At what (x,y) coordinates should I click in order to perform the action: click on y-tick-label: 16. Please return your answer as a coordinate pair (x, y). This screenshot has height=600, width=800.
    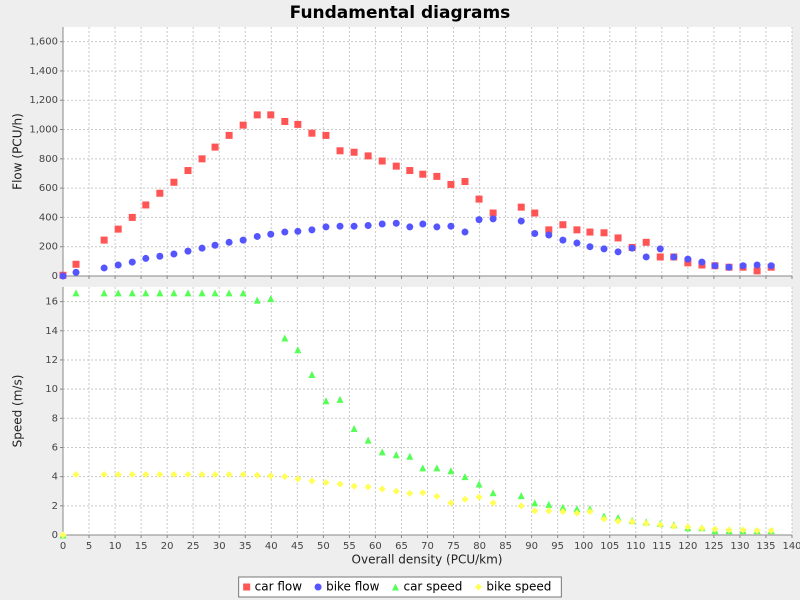
    Looking at the image, I should click on (51, 302).